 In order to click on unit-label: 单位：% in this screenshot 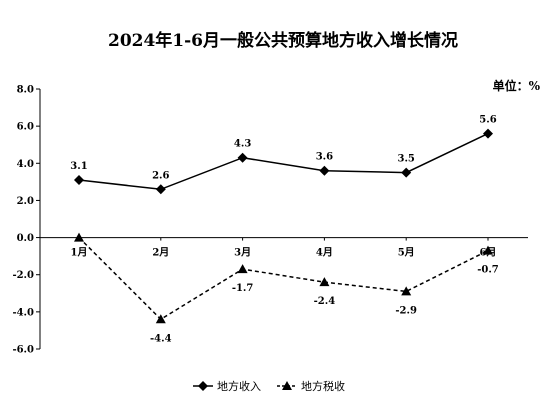, I will do `click(517, 85)`.